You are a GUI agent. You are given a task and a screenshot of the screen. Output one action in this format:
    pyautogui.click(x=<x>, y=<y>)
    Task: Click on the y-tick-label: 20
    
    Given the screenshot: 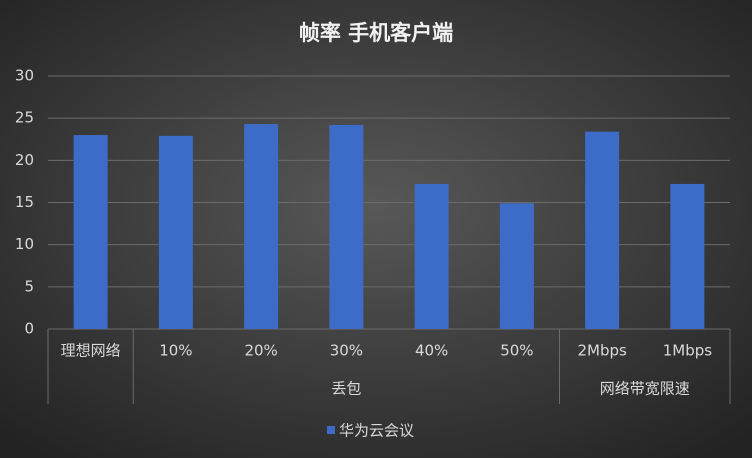 What is the action you would take?
    pyautogui.click(x=24, y=160)
    